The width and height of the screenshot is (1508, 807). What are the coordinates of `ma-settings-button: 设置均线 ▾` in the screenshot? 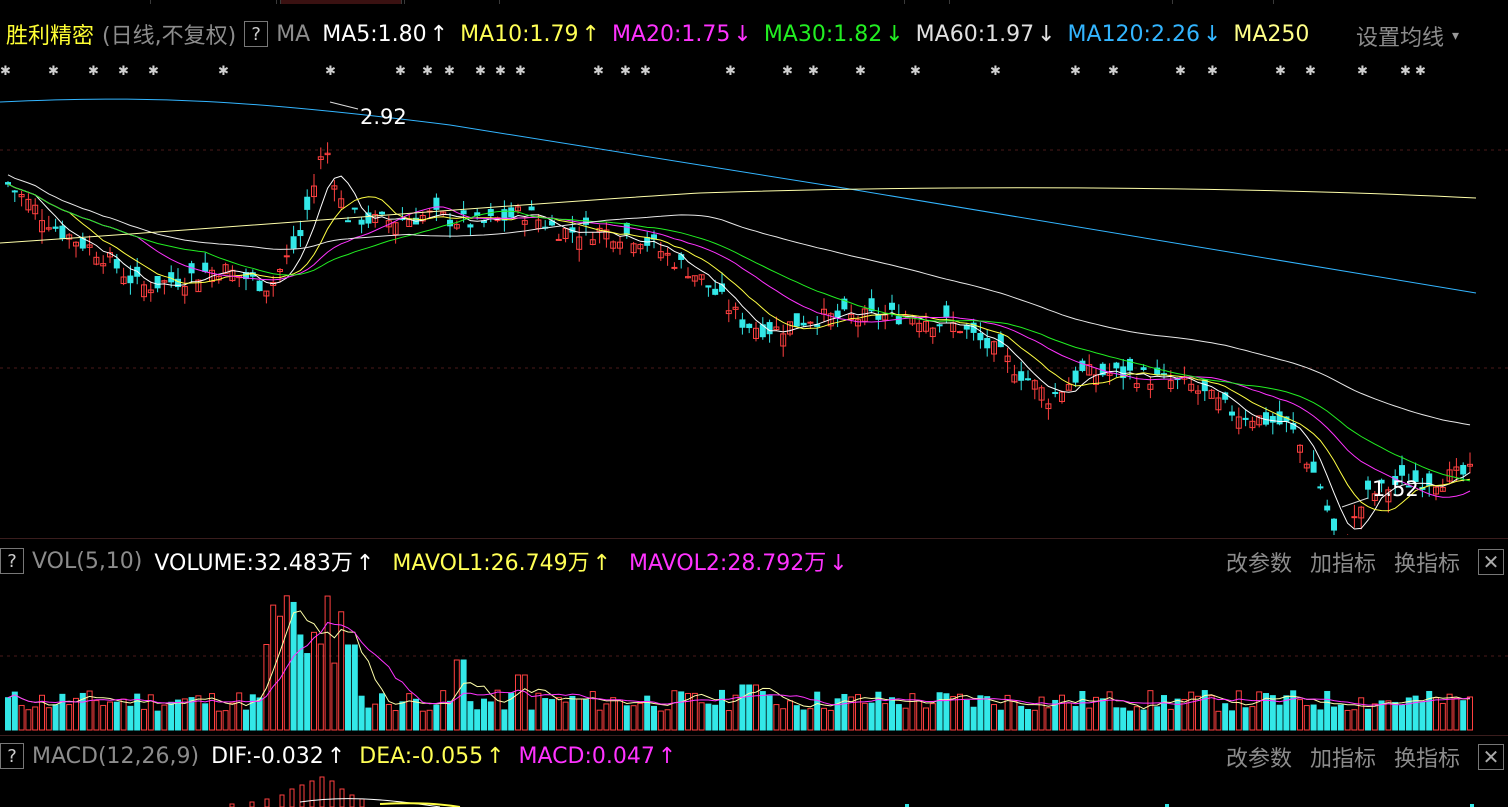 It's located at (1408, 36).